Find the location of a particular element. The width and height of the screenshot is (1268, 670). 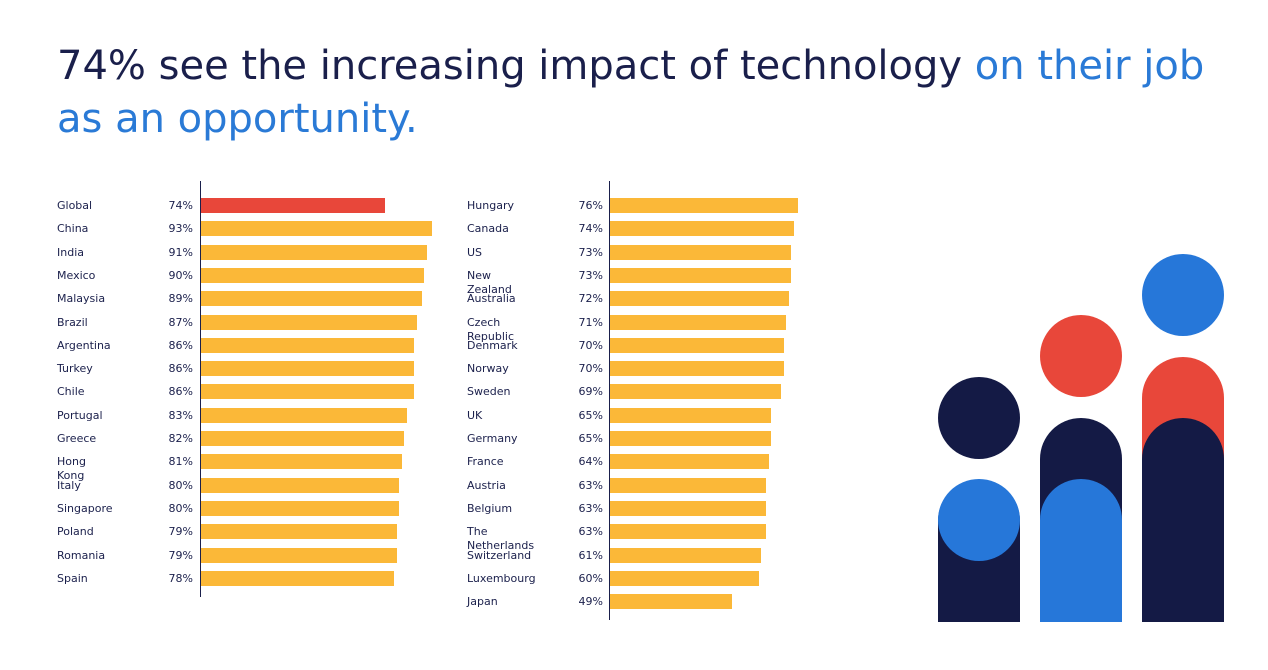

category-label: Mexico is located at coordinates (76, 275).